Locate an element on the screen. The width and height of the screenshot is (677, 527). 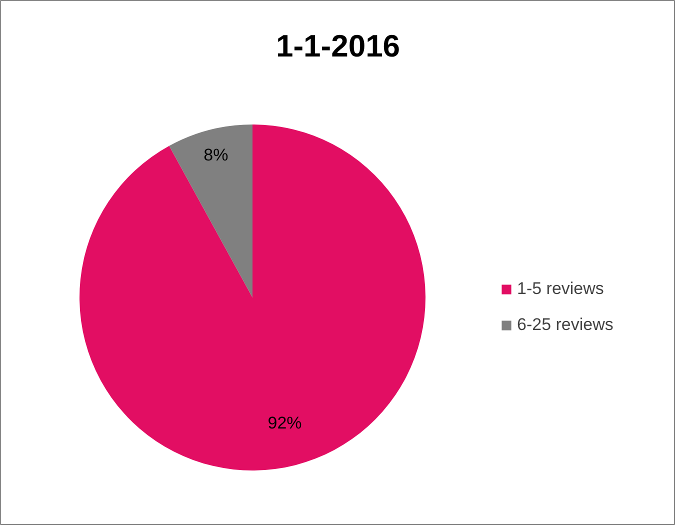
data-label: 8% is located at coordinates (216, 155).